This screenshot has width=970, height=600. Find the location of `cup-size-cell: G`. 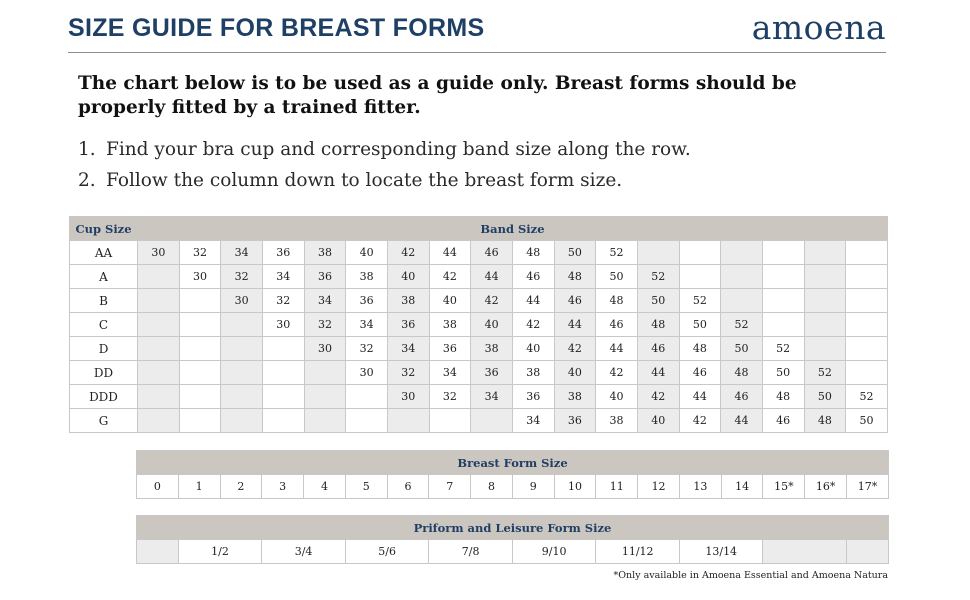

cup-size-cell: G is located at coordinates (103, 420).